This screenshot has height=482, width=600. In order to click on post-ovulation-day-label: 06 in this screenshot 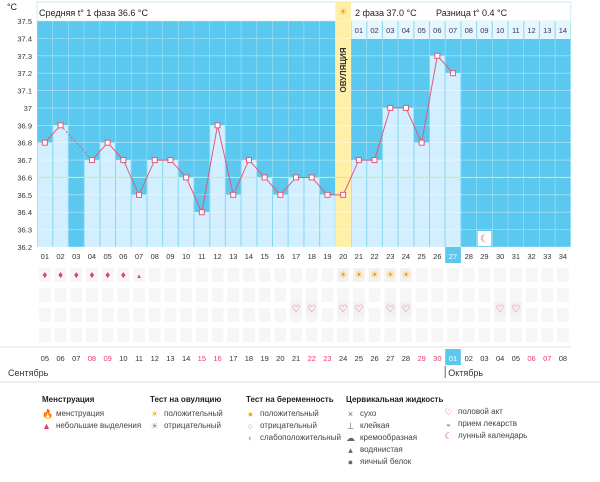, I will do `click(437, 30)`.